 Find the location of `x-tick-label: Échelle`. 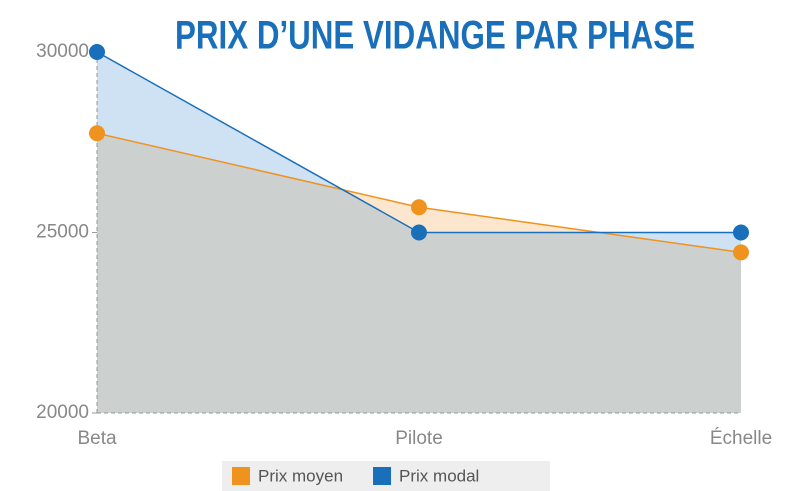

x-tick-label: Échelle is located at coordinates (741, 438).